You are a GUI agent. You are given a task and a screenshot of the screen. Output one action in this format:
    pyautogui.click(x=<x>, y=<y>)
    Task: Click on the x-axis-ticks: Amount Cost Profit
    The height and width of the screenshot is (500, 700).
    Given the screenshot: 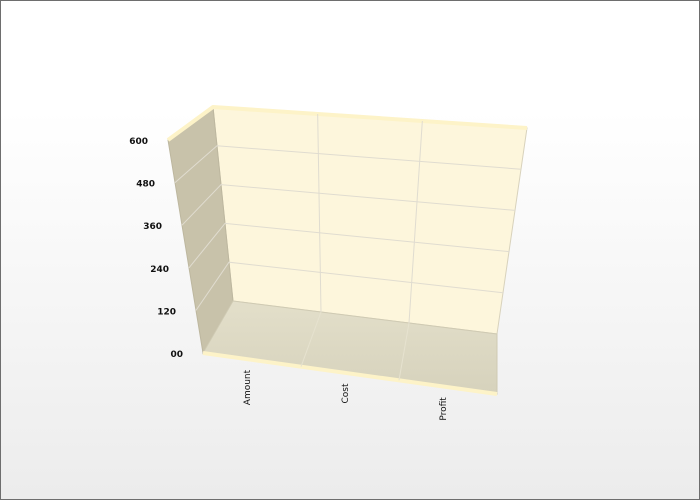 What is the action you would take?
    pyautogui.click(x=346, y=394)
    